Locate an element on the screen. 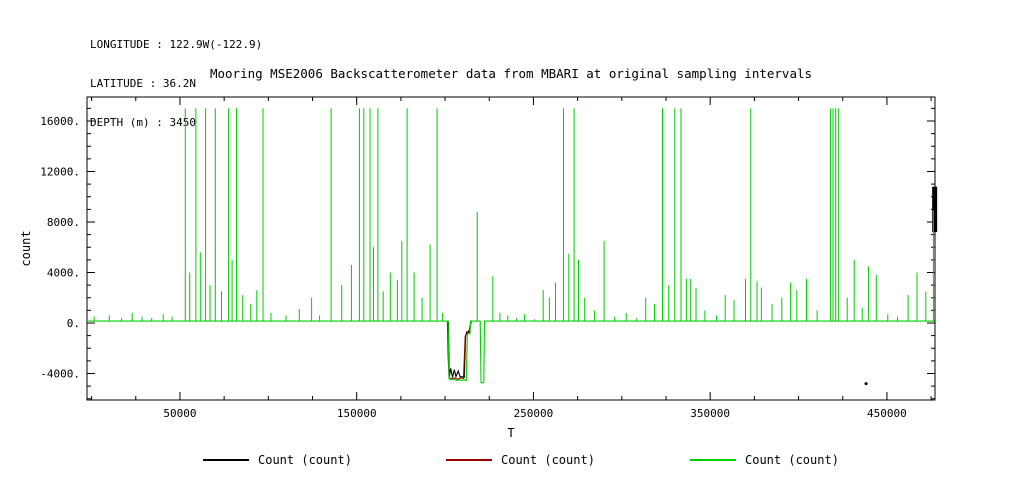 The height and width of the screenshot is (504, 1009). svg-text: 4000. is located at coordinates (63, 272).